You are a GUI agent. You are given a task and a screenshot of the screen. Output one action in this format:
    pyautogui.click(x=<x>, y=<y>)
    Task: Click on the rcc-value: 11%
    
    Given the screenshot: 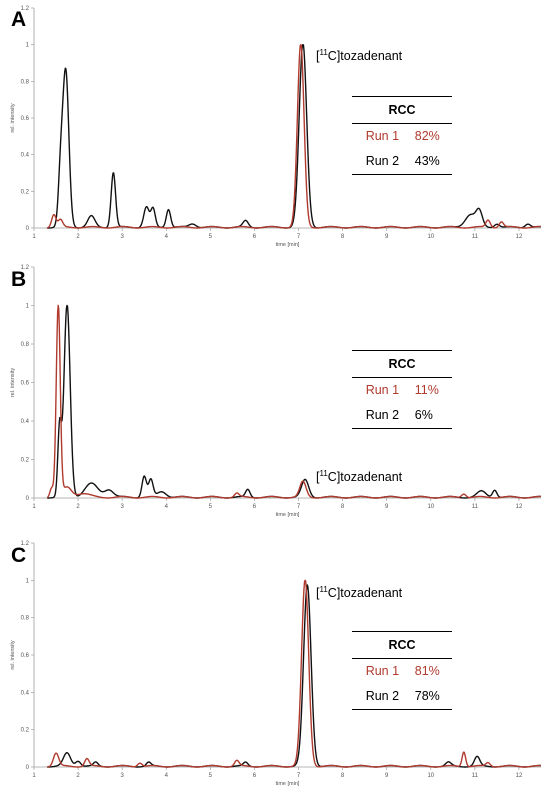 What is the action you would take?
    pyautogui.click(x=426, y=390)
    